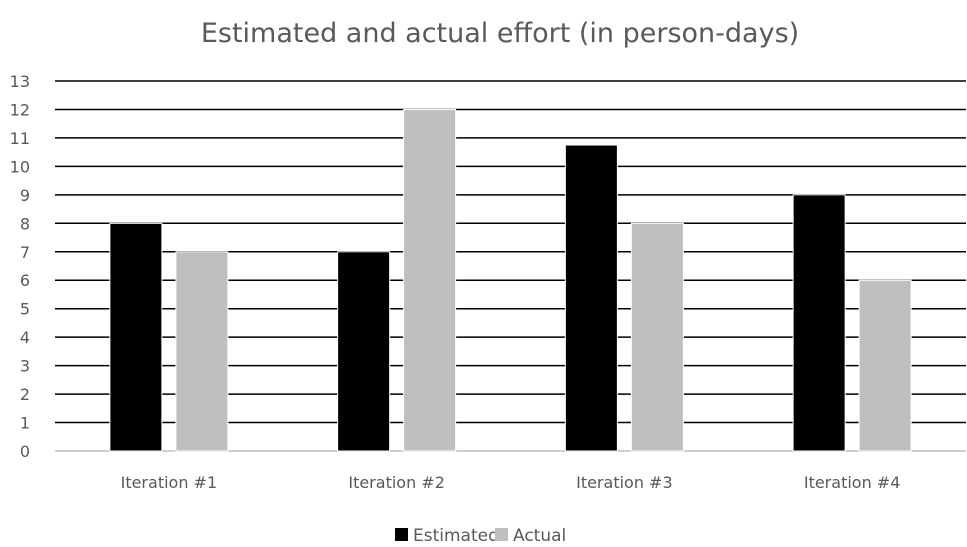 Image resolution: width=967 pixels, height=547 pixels. What do you see at coordinates (20, 109) in the screenshot?
I see `y-tick-label: 12` at bounding box center [20, 109].